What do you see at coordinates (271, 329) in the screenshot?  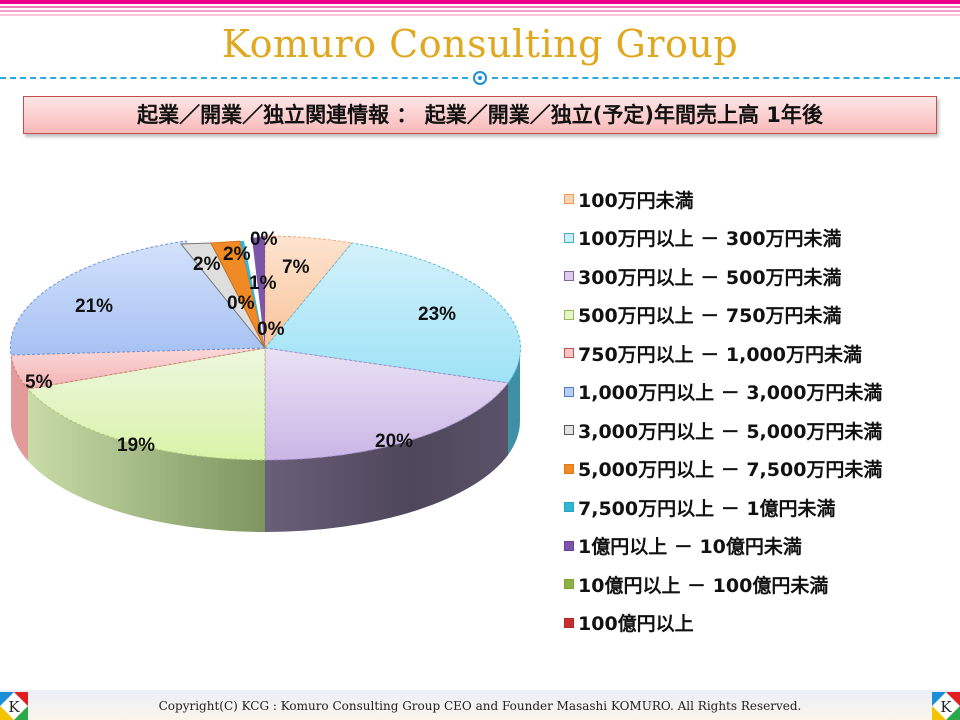 I see `label-0-bottom: 0%` at bounding box center [271, 329].